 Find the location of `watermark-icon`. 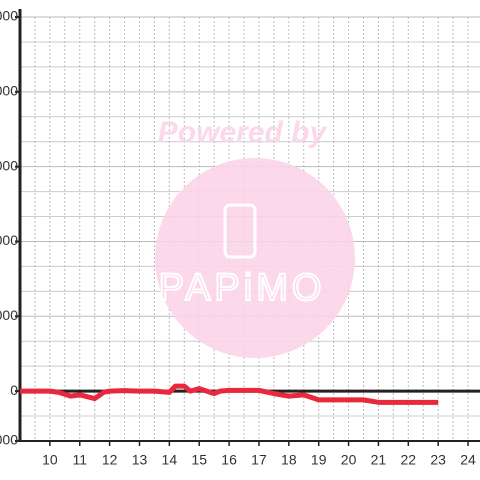

watermark-icon is located at coordinates (240, 231).